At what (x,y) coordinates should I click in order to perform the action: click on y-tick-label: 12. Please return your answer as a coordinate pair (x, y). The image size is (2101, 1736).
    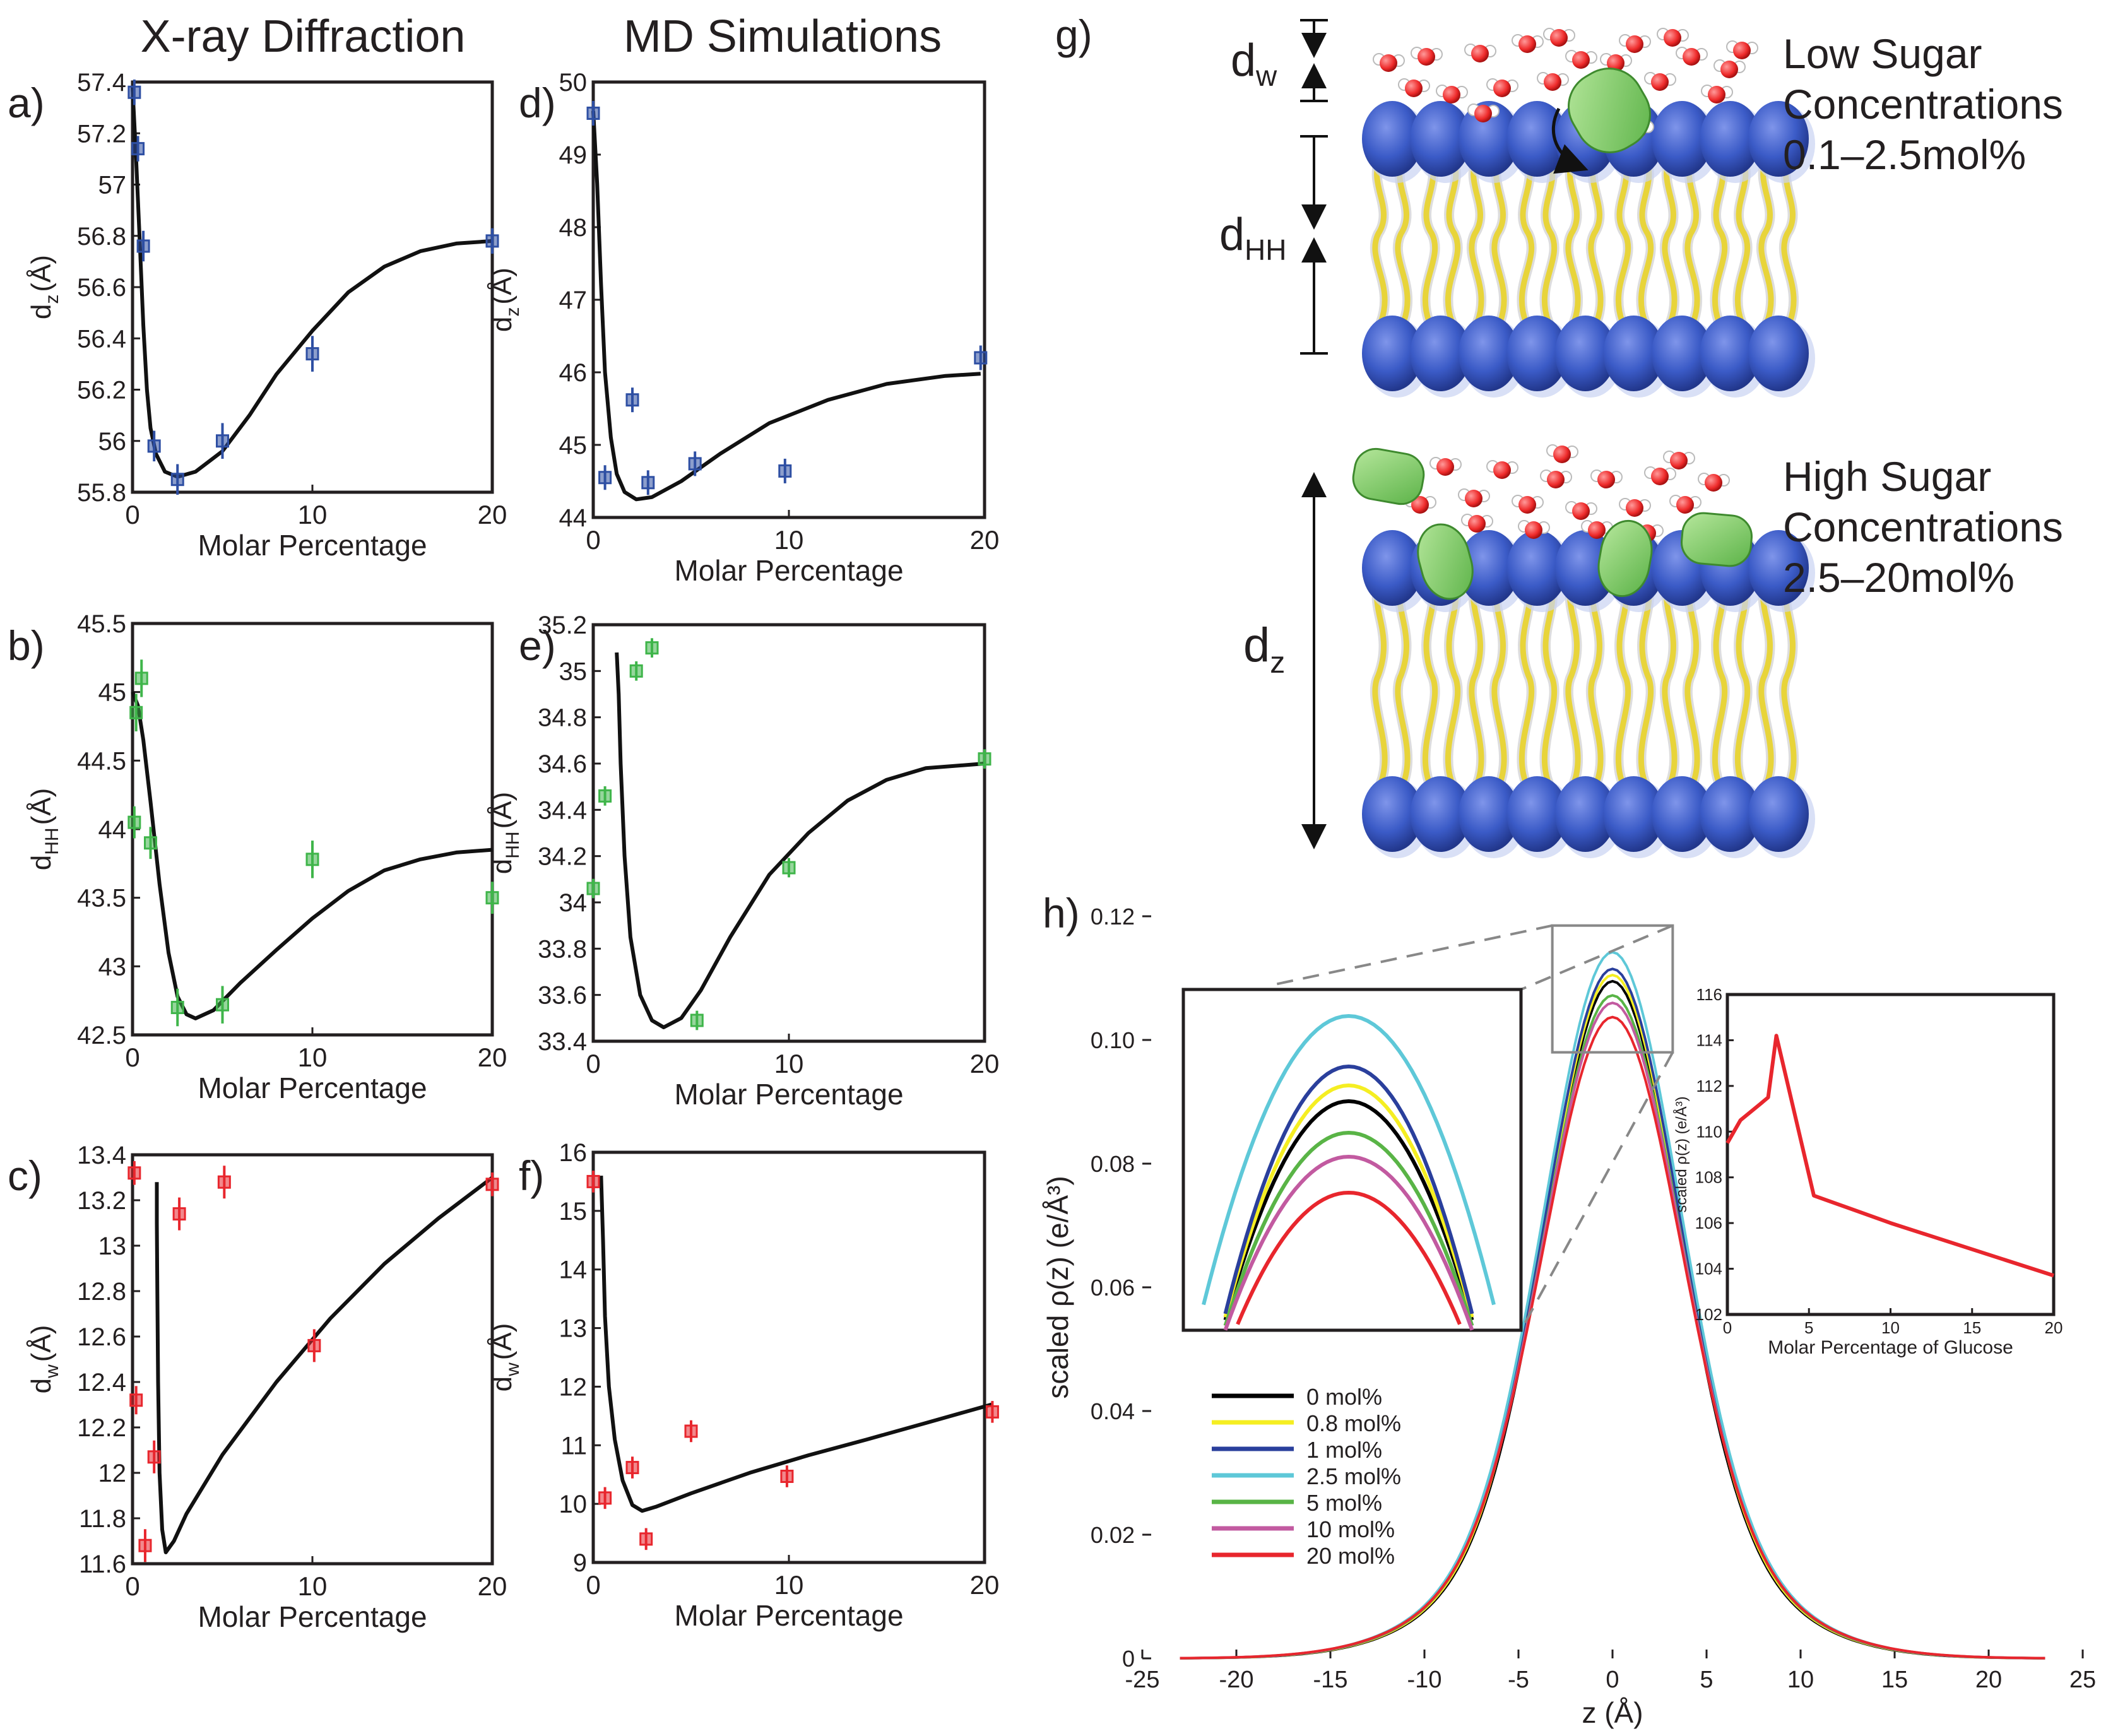
    Looking at the image, I should click on (112, 1474).